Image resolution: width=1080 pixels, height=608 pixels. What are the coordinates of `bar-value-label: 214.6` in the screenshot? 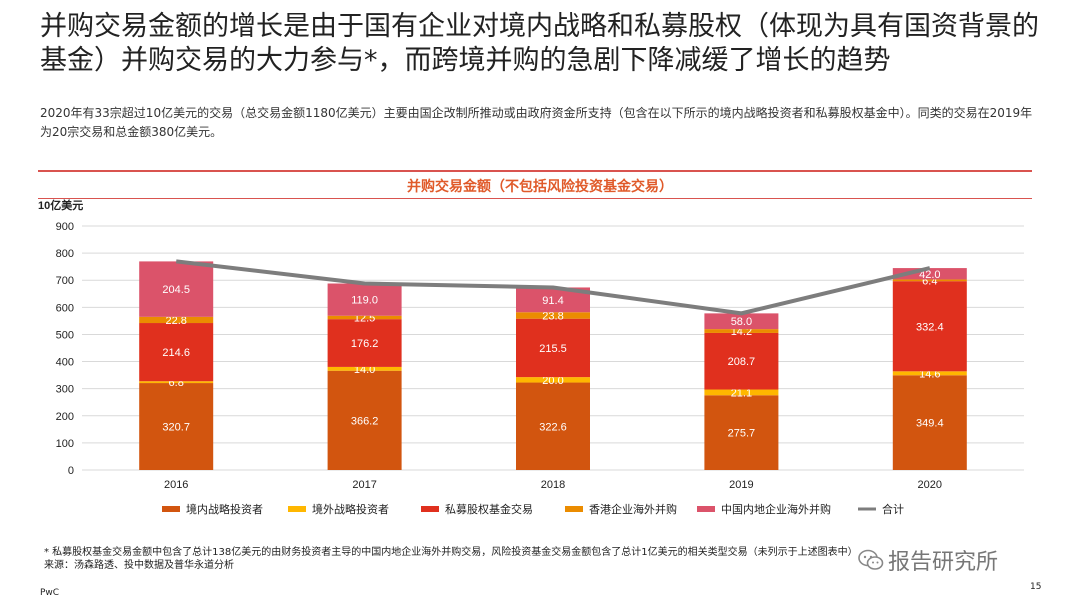 It's located at (176, 353).